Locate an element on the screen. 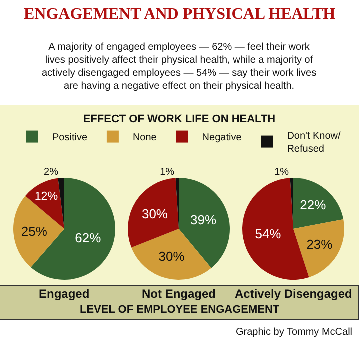 The height and width of the screenshot is (343, 359). text: Graphic by Tommy McCall is located at coordinates (294, 332).